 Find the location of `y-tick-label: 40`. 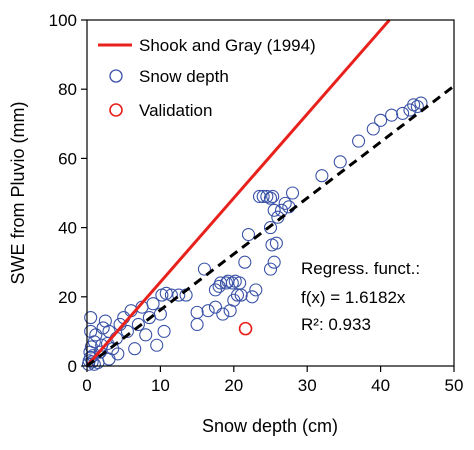

y-tick-label: 40 is located at coordinates (67, 228).